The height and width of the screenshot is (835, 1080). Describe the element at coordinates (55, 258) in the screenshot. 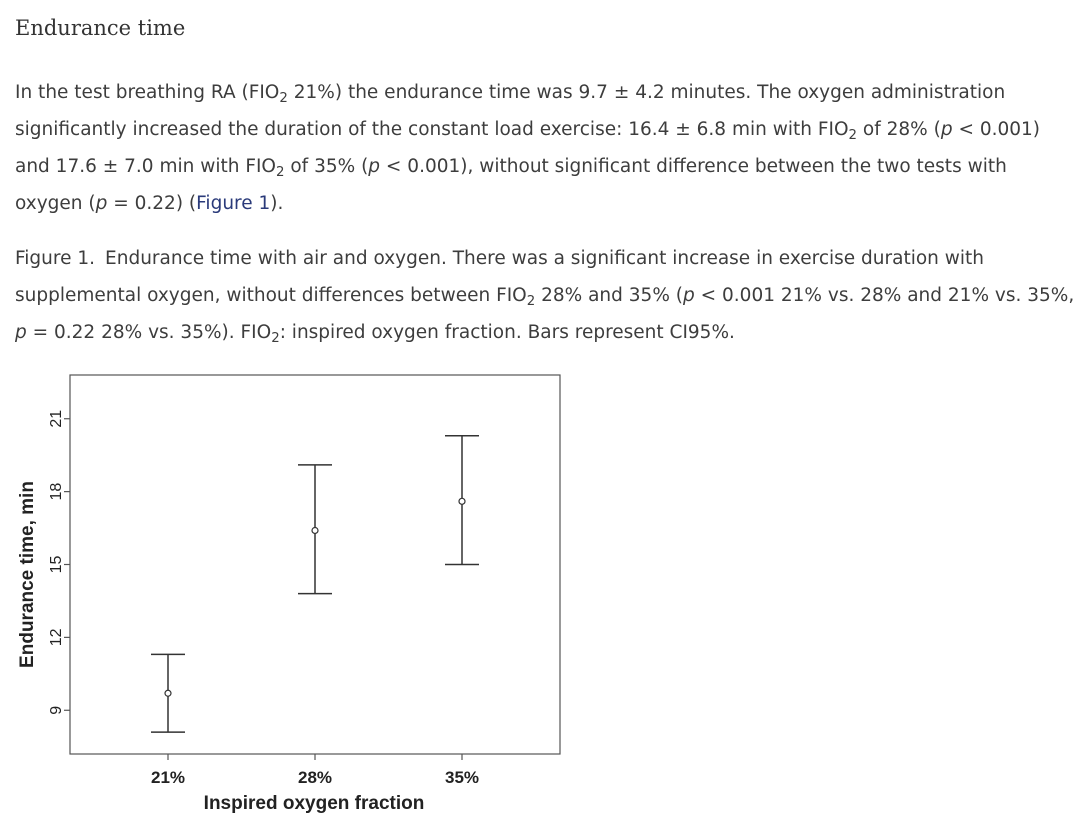

I see `caption-label: Figure 1.` at that location.